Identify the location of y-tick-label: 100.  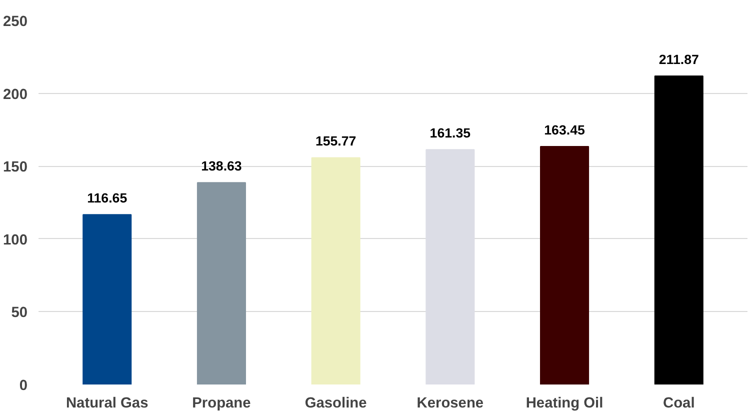
(15, 240).